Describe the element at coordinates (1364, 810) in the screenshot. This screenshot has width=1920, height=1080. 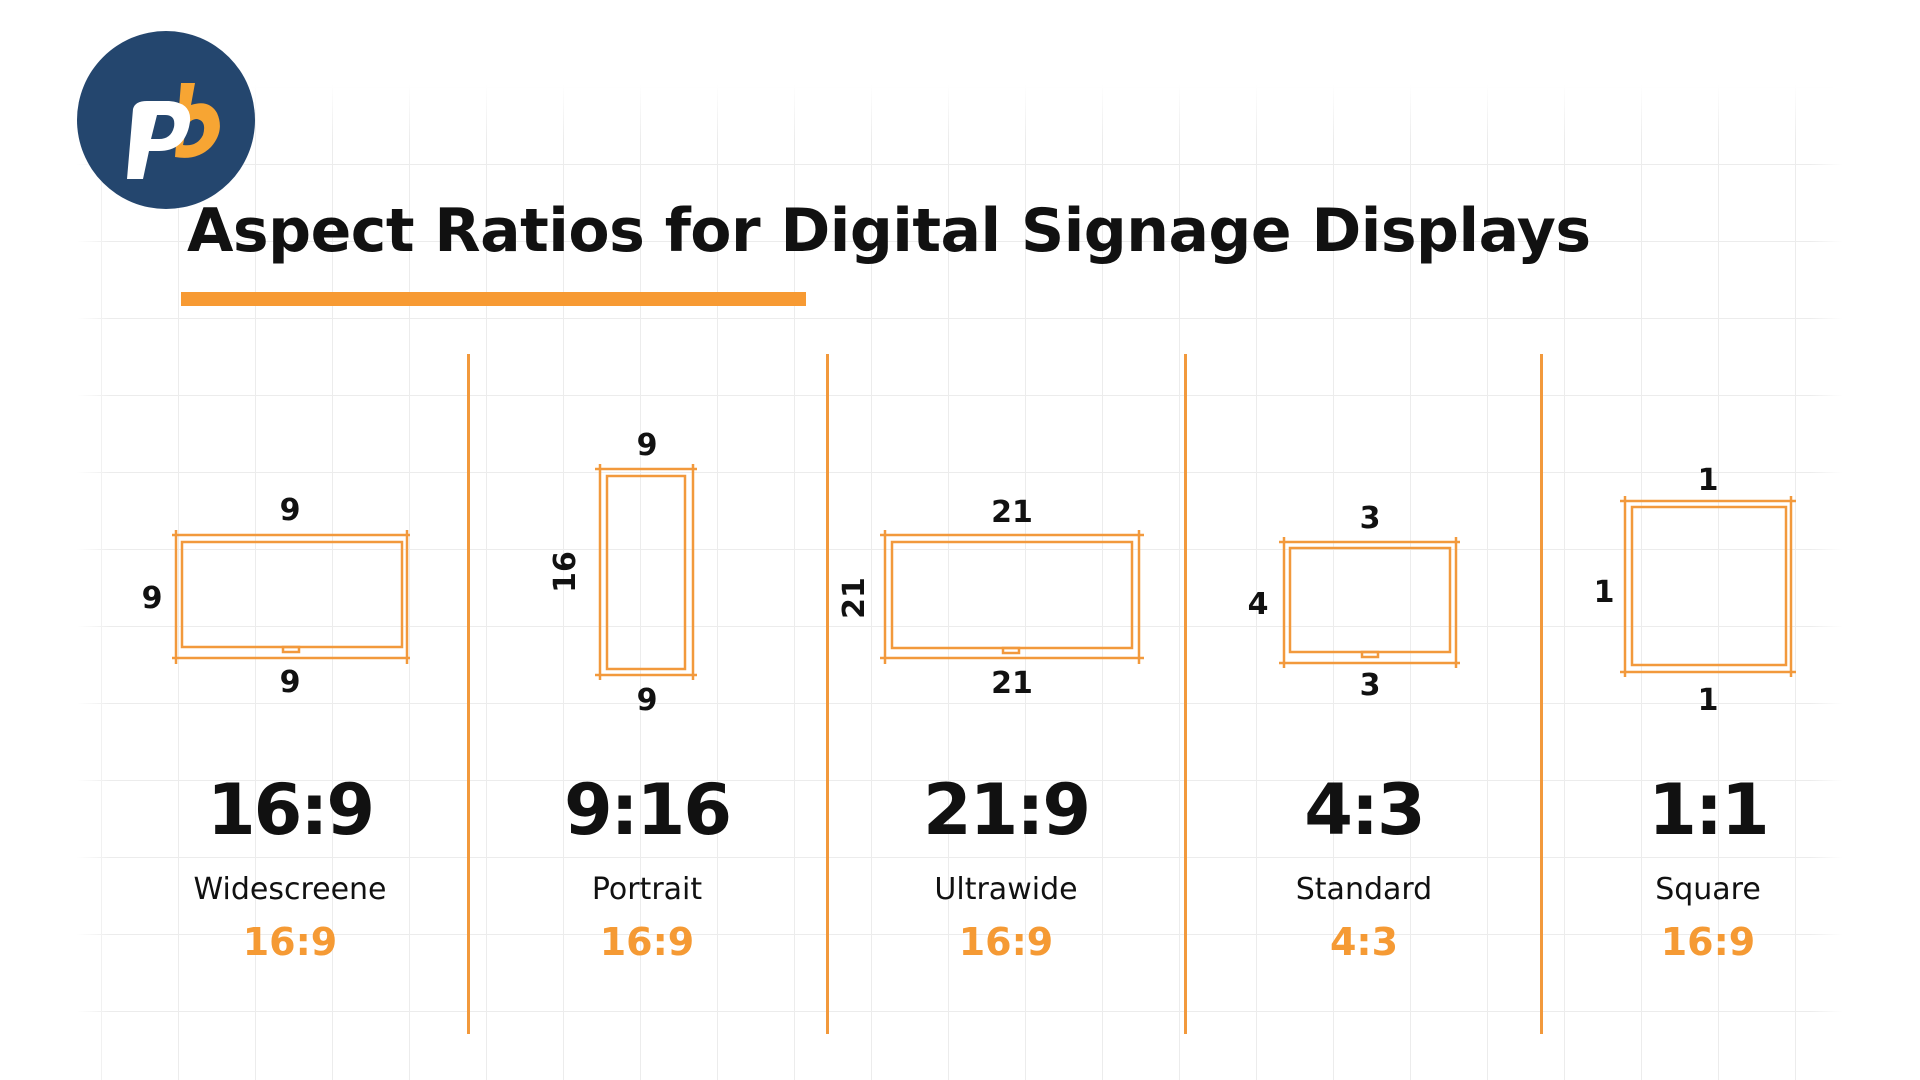
I see `ratio-value: 4:3` at that location.